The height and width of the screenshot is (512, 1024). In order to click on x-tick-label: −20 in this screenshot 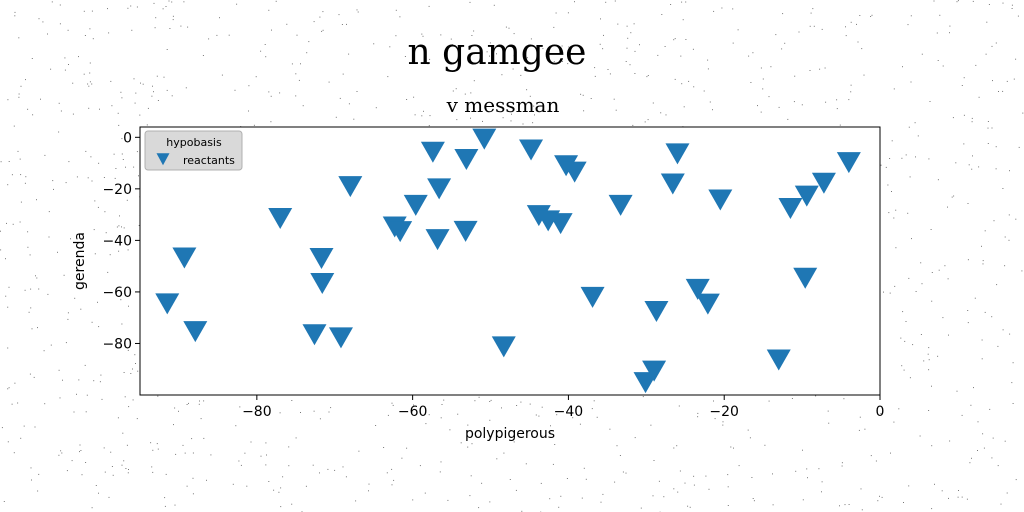, I will do `click(724, 412)`.